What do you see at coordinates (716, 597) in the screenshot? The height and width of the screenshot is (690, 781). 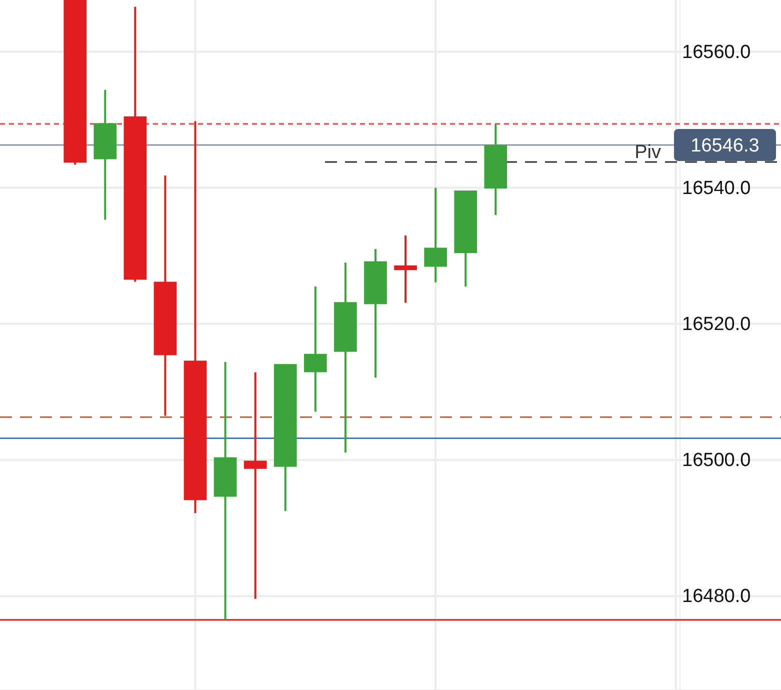 I see `y-tick-label: 16480.0` at bounding box center [716, 597].